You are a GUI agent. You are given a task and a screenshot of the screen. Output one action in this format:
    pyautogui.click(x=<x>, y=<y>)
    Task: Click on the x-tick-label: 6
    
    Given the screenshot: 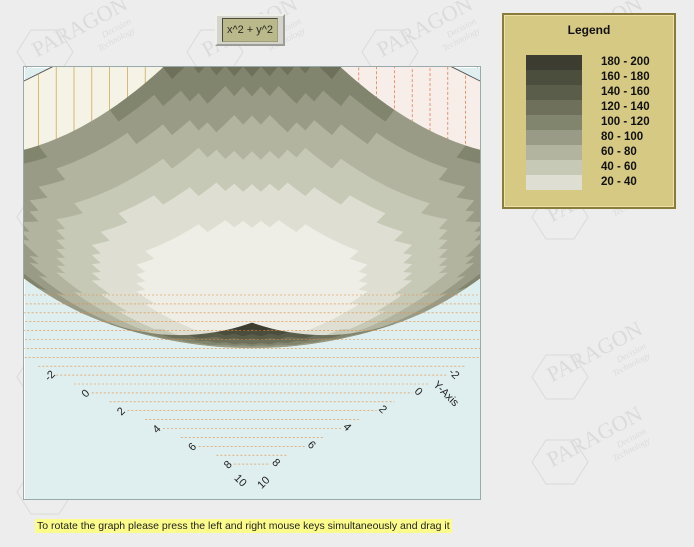 What is the action you would take?
    pyautogui.click(x=192, y=447)
    